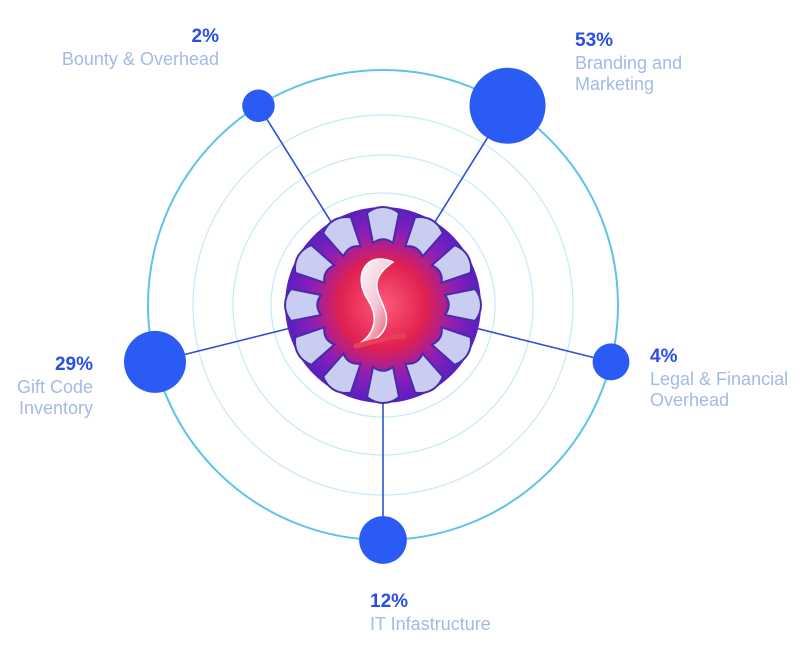 The height and width of the screenshot is (660, 810). I want to click on slice-name-line: Branding and, so click(629, 62).